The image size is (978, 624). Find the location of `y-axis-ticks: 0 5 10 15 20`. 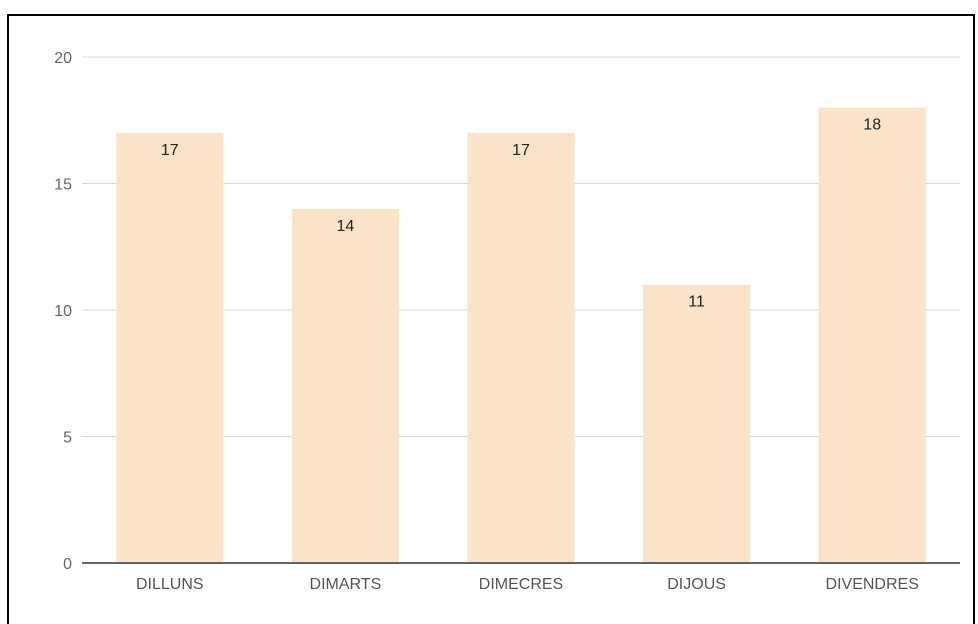

y-axis-ticks: 0 5 10 15 20 is located at coordinates (63, 311).